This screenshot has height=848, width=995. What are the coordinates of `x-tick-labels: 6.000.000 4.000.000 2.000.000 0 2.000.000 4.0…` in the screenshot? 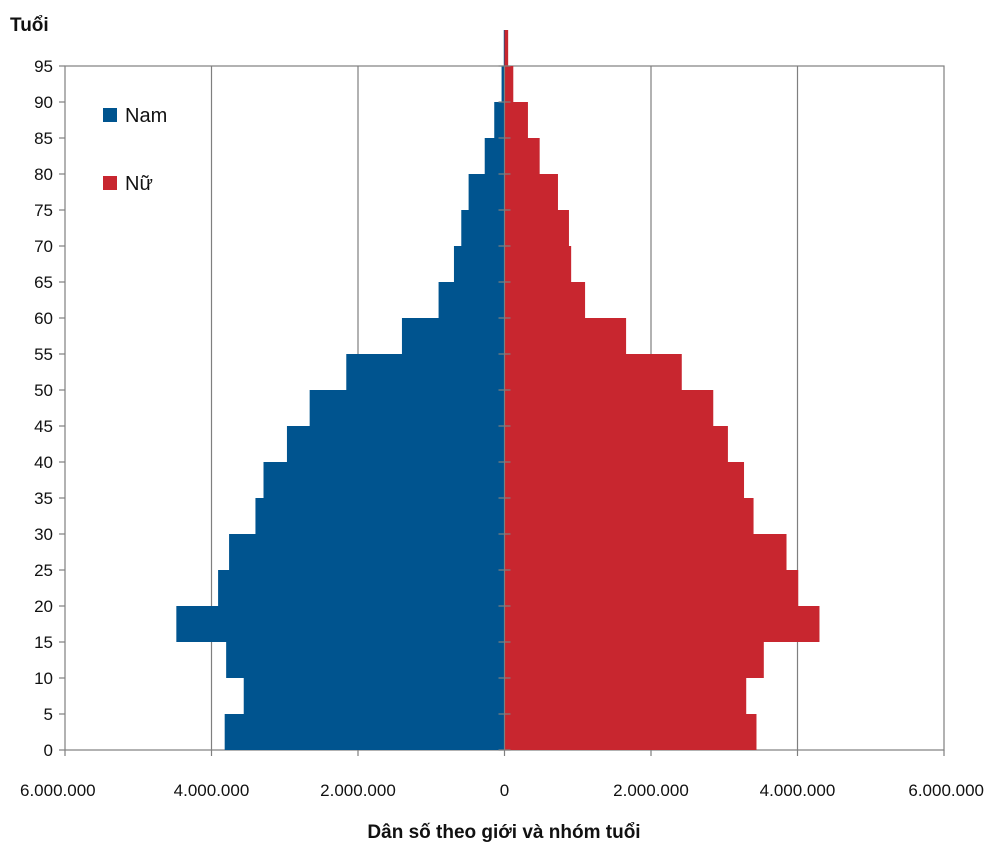 It's located at (502, 775).